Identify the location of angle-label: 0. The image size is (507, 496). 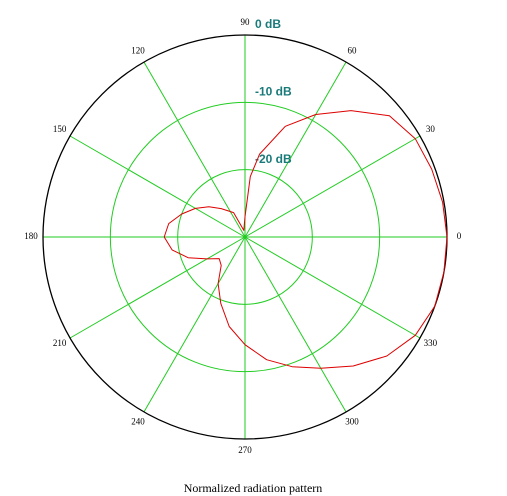
(459, 236).